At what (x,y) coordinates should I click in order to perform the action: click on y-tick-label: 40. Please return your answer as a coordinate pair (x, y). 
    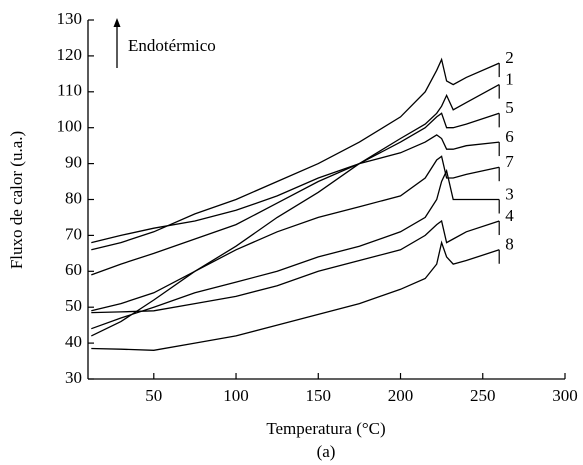
    Looking at the image, I should click on (73, 341).